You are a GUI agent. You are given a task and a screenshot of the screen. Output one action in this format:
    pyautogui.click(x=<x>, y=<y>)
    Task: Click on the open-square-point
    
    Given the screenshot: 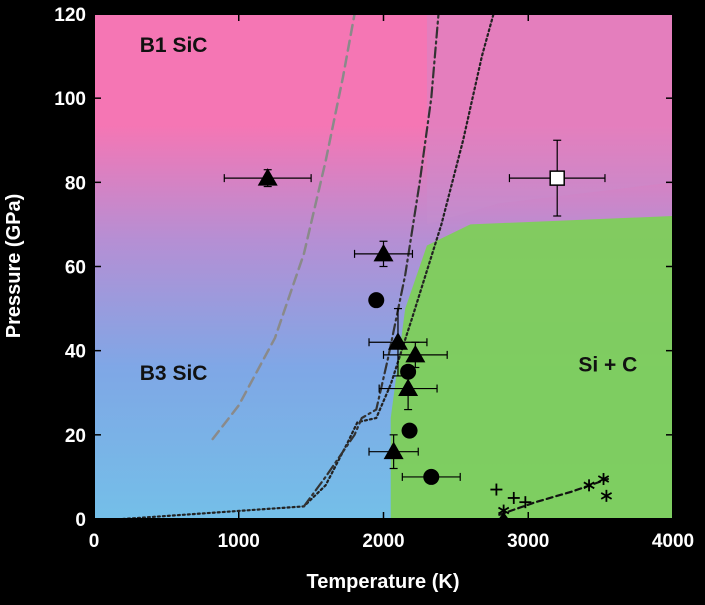 What is the action you would take?
    pyautogui.click(x=557, y=178)
    